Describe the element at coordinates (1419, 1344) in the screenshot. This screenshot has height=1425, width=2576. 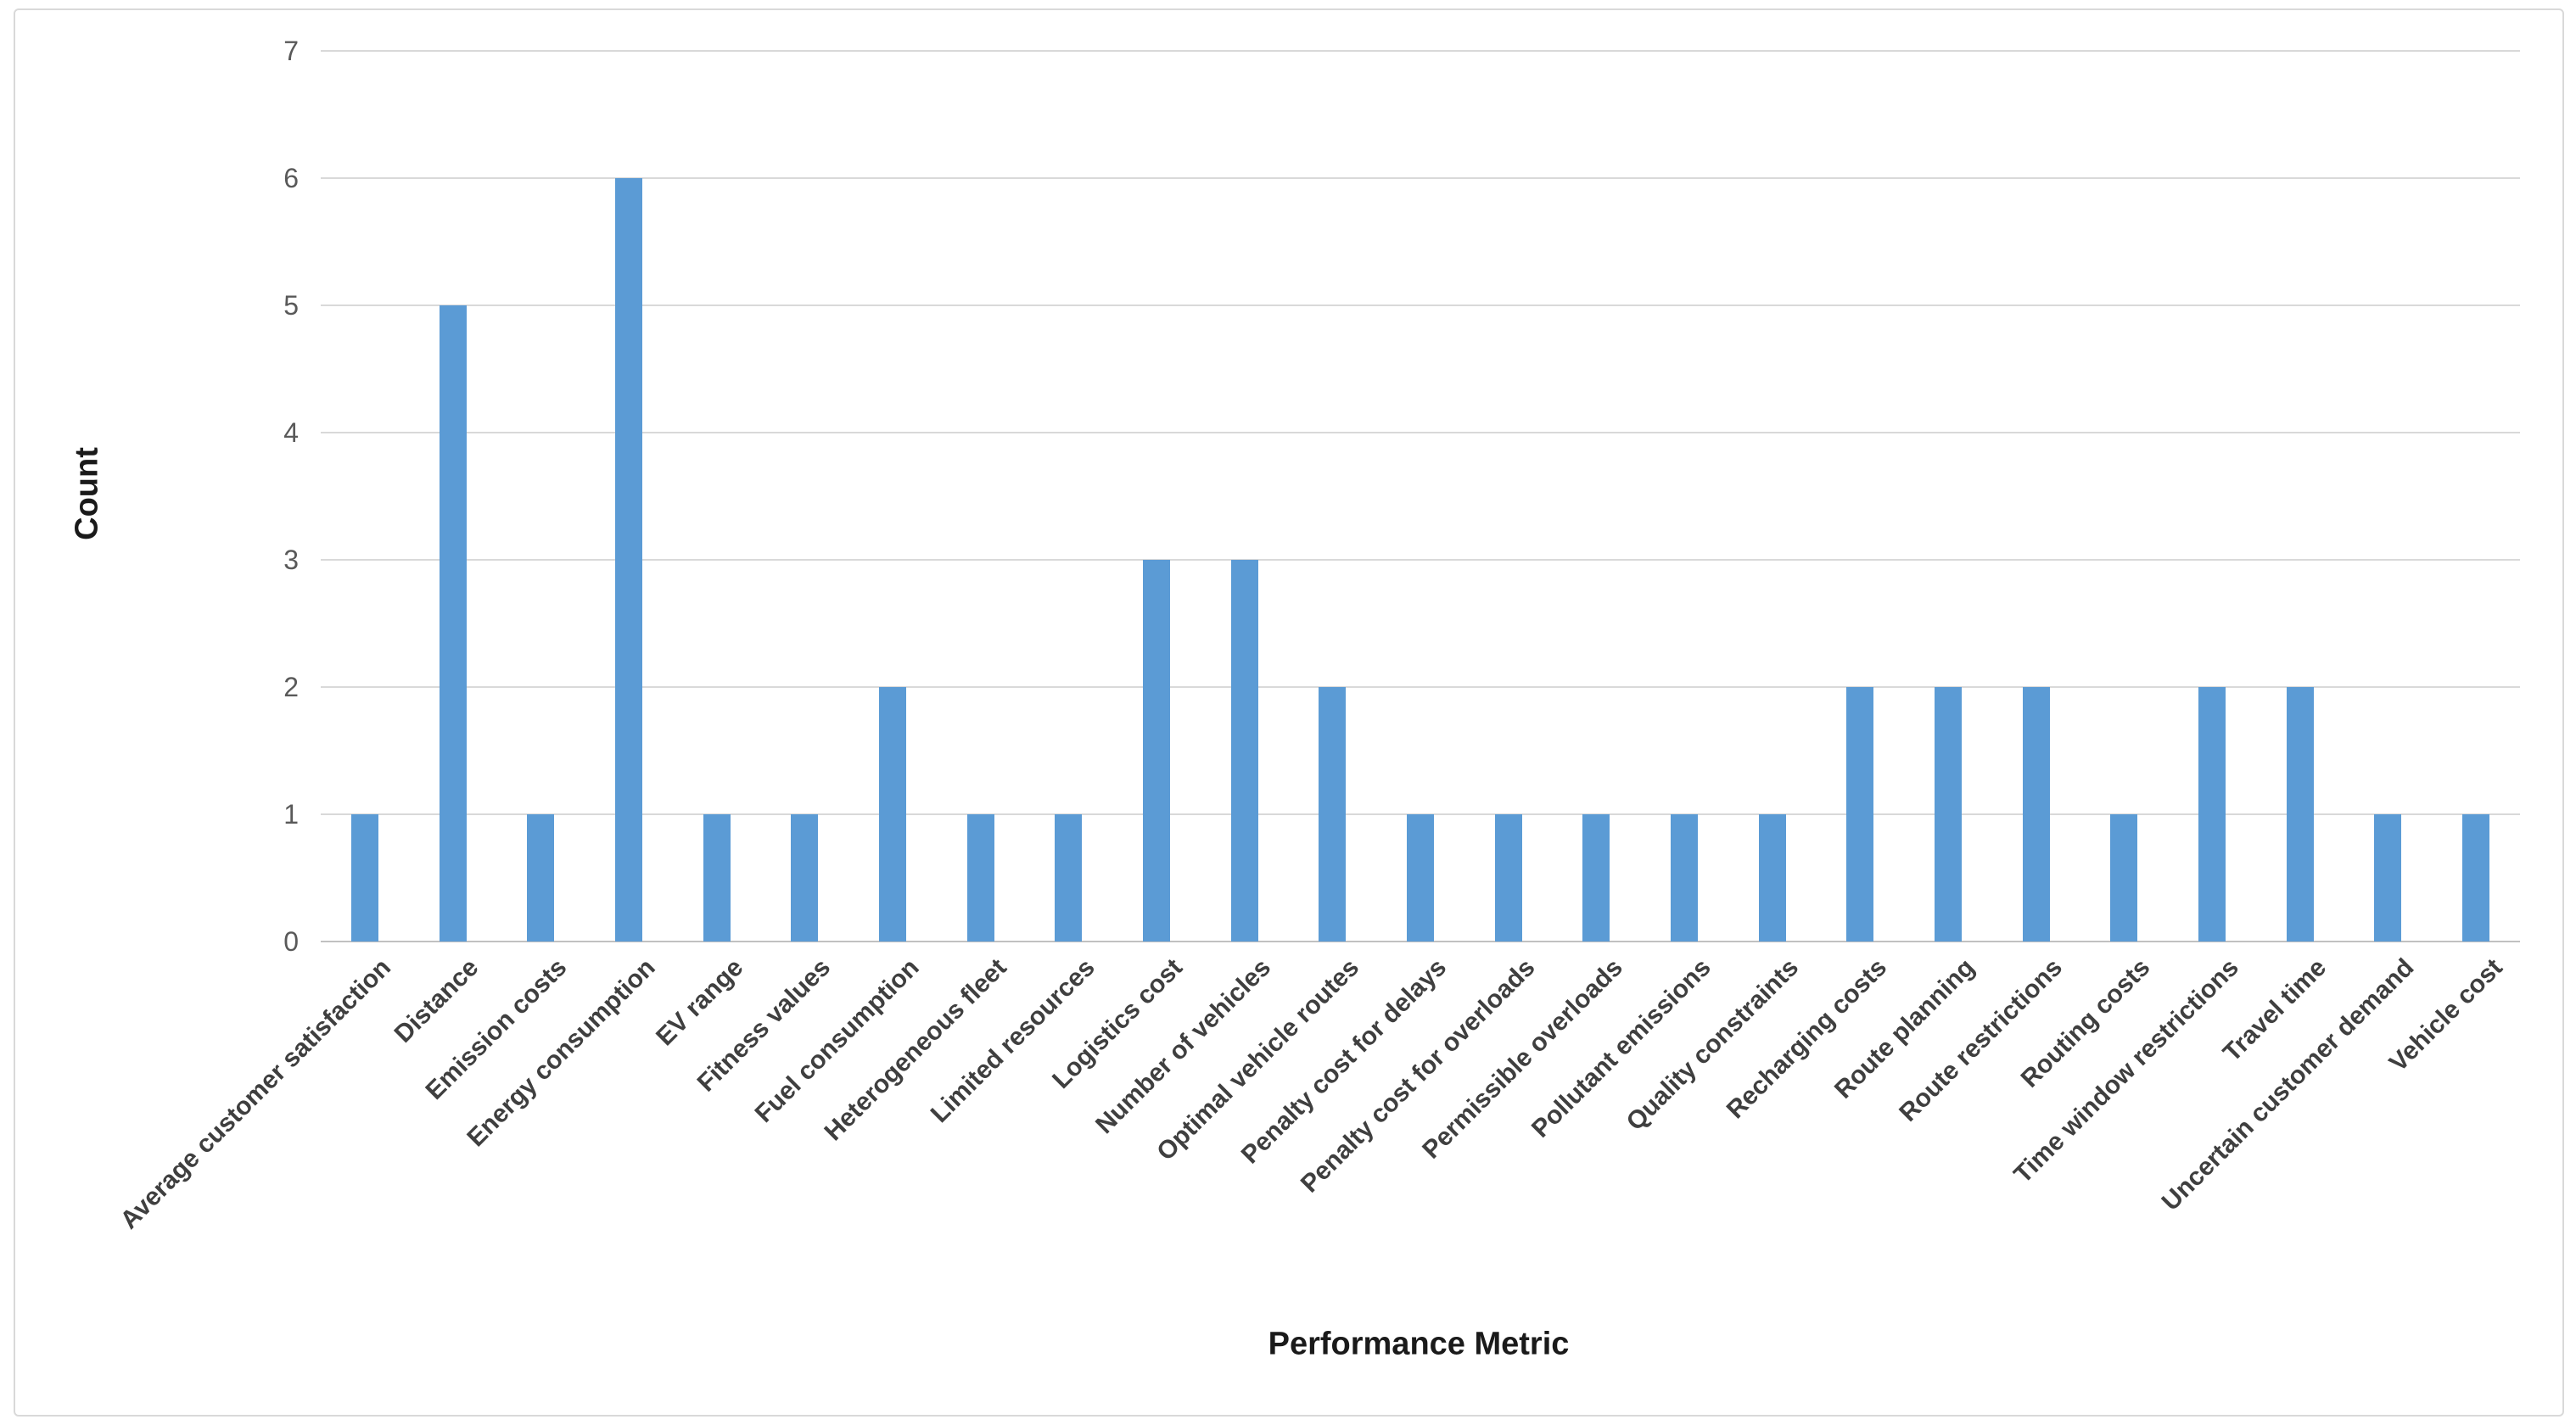
I see `x-axis-title: Performance Metric` at that location.